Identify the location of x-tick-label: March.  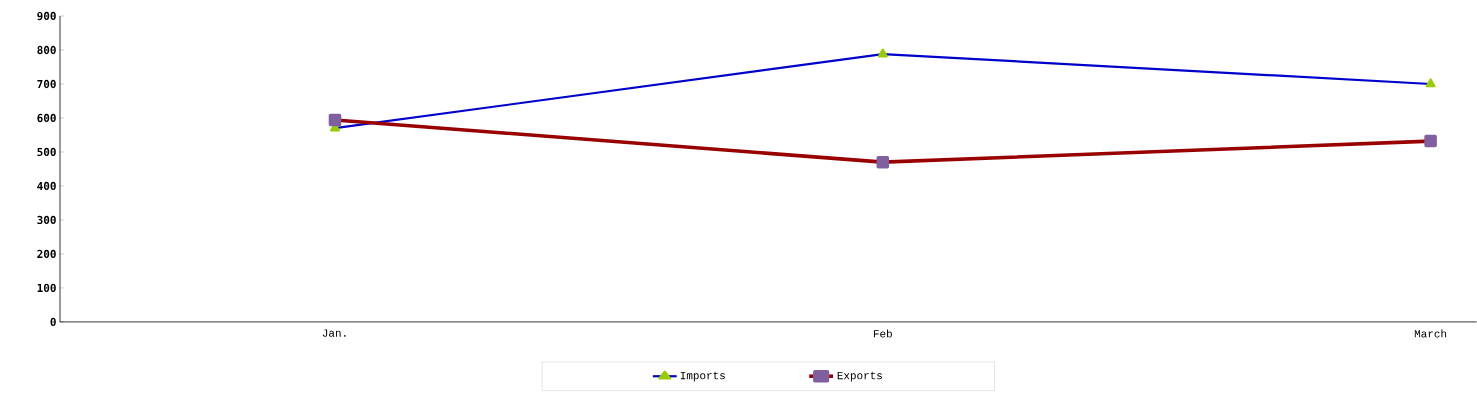
(1430, 333).